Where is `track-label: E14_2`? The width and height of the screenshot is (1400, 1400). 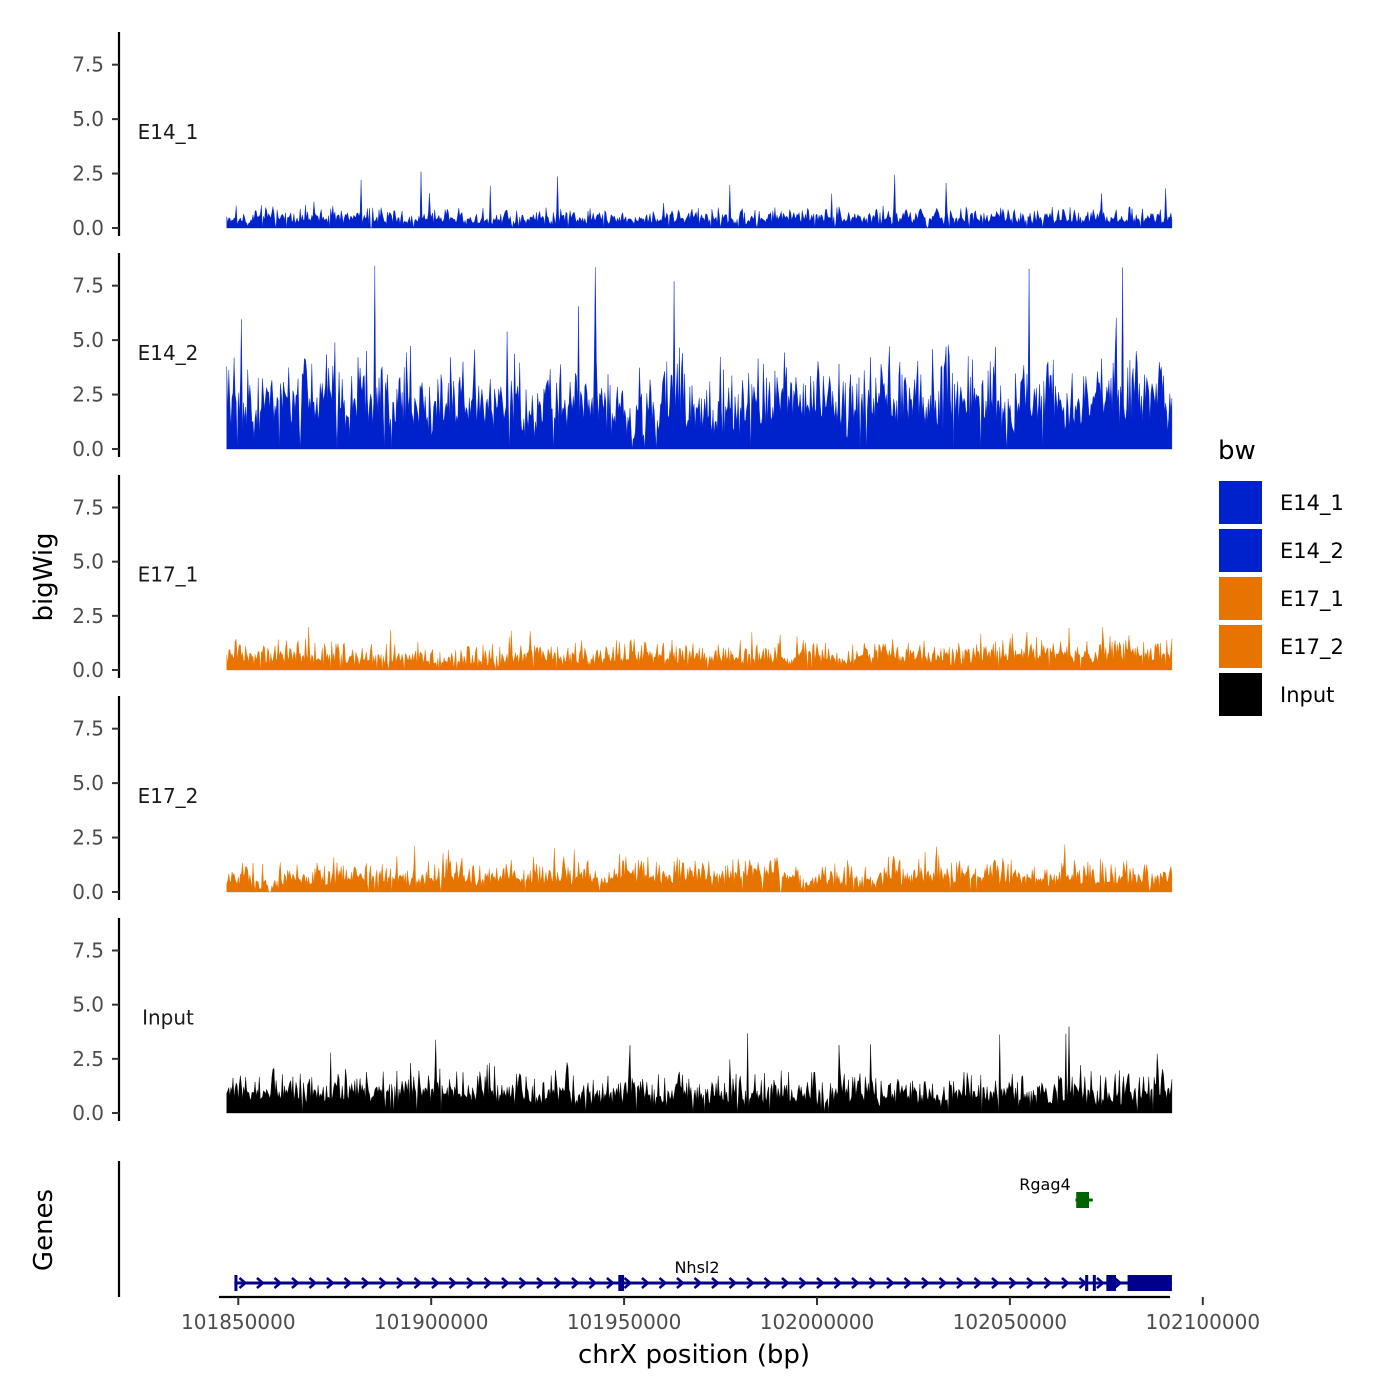
track-label: E14_2 is located at coordinates (168, 353).